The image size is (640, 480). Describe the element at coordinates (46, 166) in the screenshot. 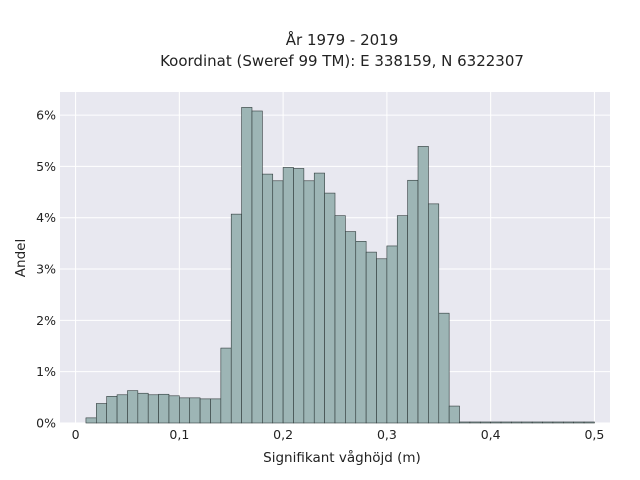

I see `y-tick-label-5: 5%` at that location.